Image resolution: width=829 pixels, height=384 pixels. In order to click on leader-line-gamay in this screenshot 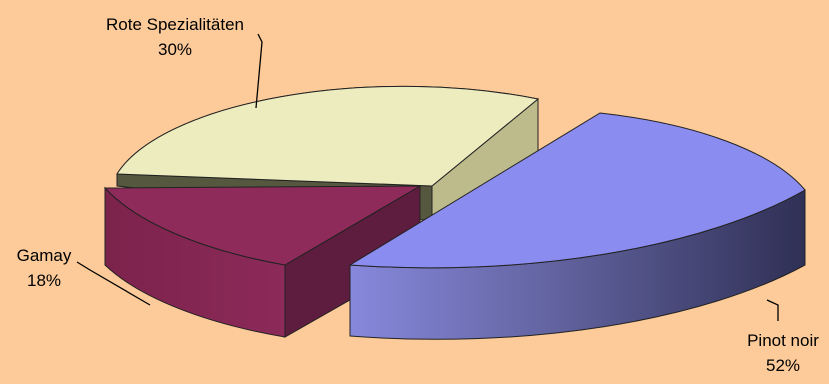, I will do `click(113, 283)`.